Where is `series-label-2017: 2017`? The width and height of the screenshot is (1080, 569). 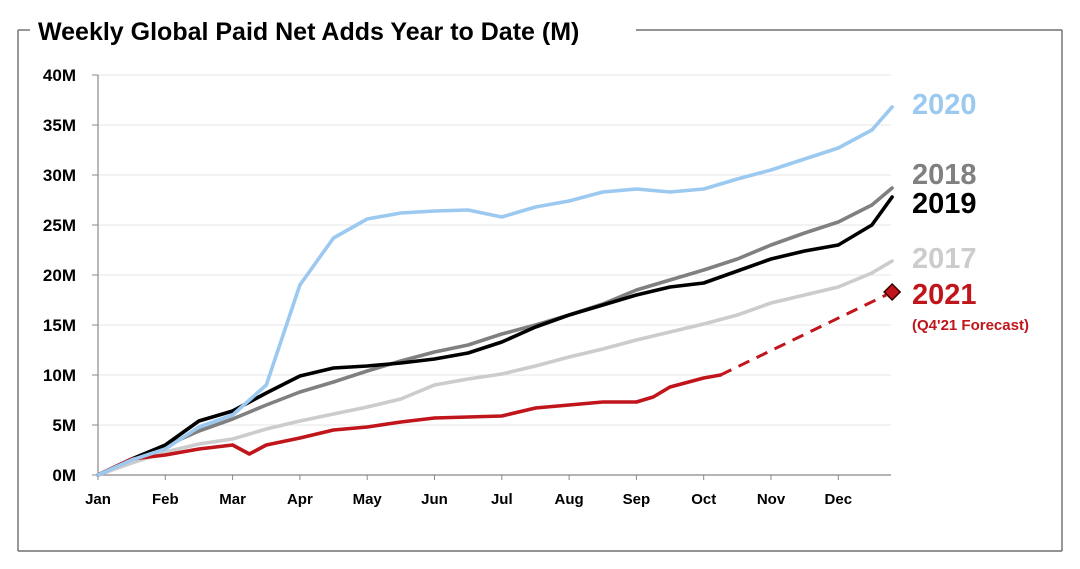
series-label-2017: 2017 is located at coordinates (944, 259).